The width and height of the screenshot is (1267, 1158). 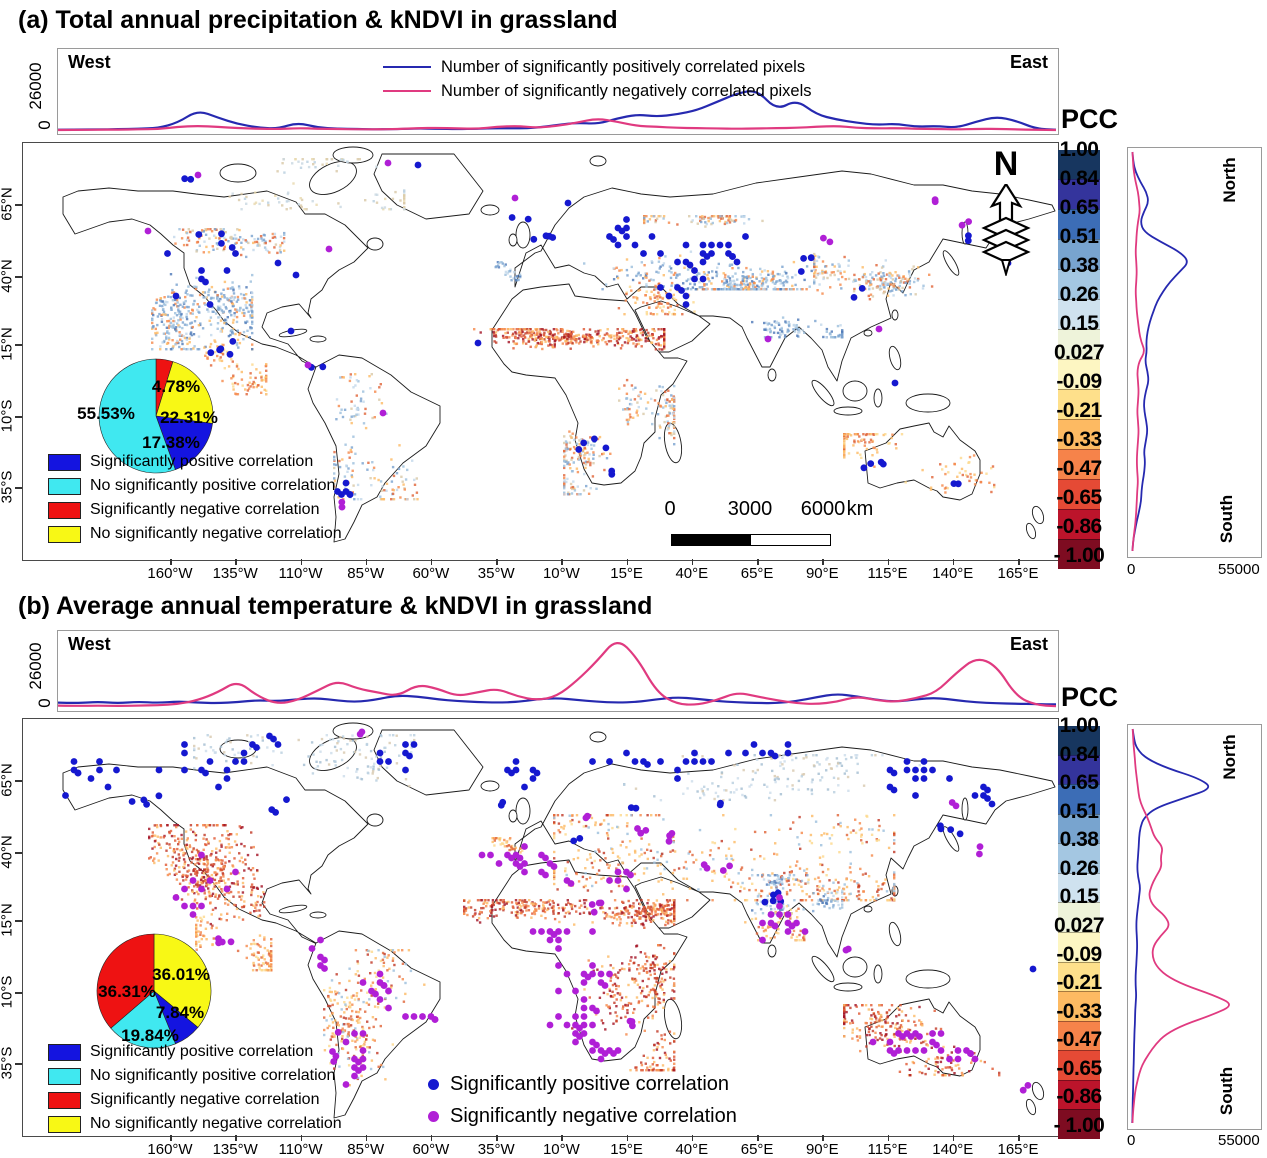 What do you see at coordinates (626, 1149) in the screenshot?
I see `lon-label-7: 15°E` at bounding box center [626, 1149].